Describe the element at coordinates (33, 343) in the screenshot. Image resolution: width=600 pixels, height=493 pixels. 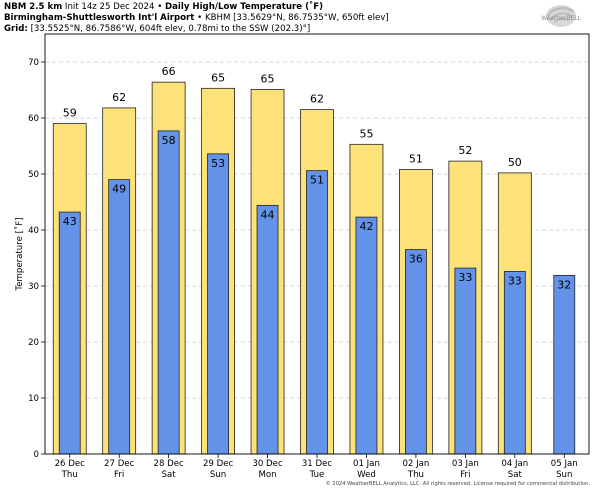
I see `y-tick-label: 20` at that location.